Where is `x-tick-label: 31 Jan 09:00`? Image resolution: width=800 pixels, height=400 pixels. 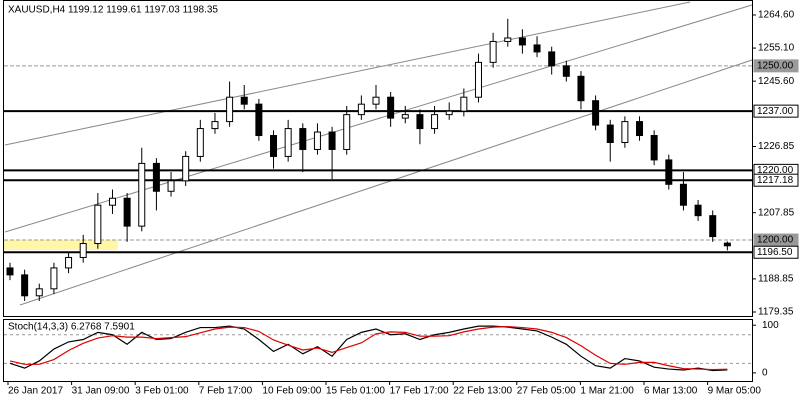
x-tick-label: 31 Jan 09:00 is located at coordinates (101, 391).